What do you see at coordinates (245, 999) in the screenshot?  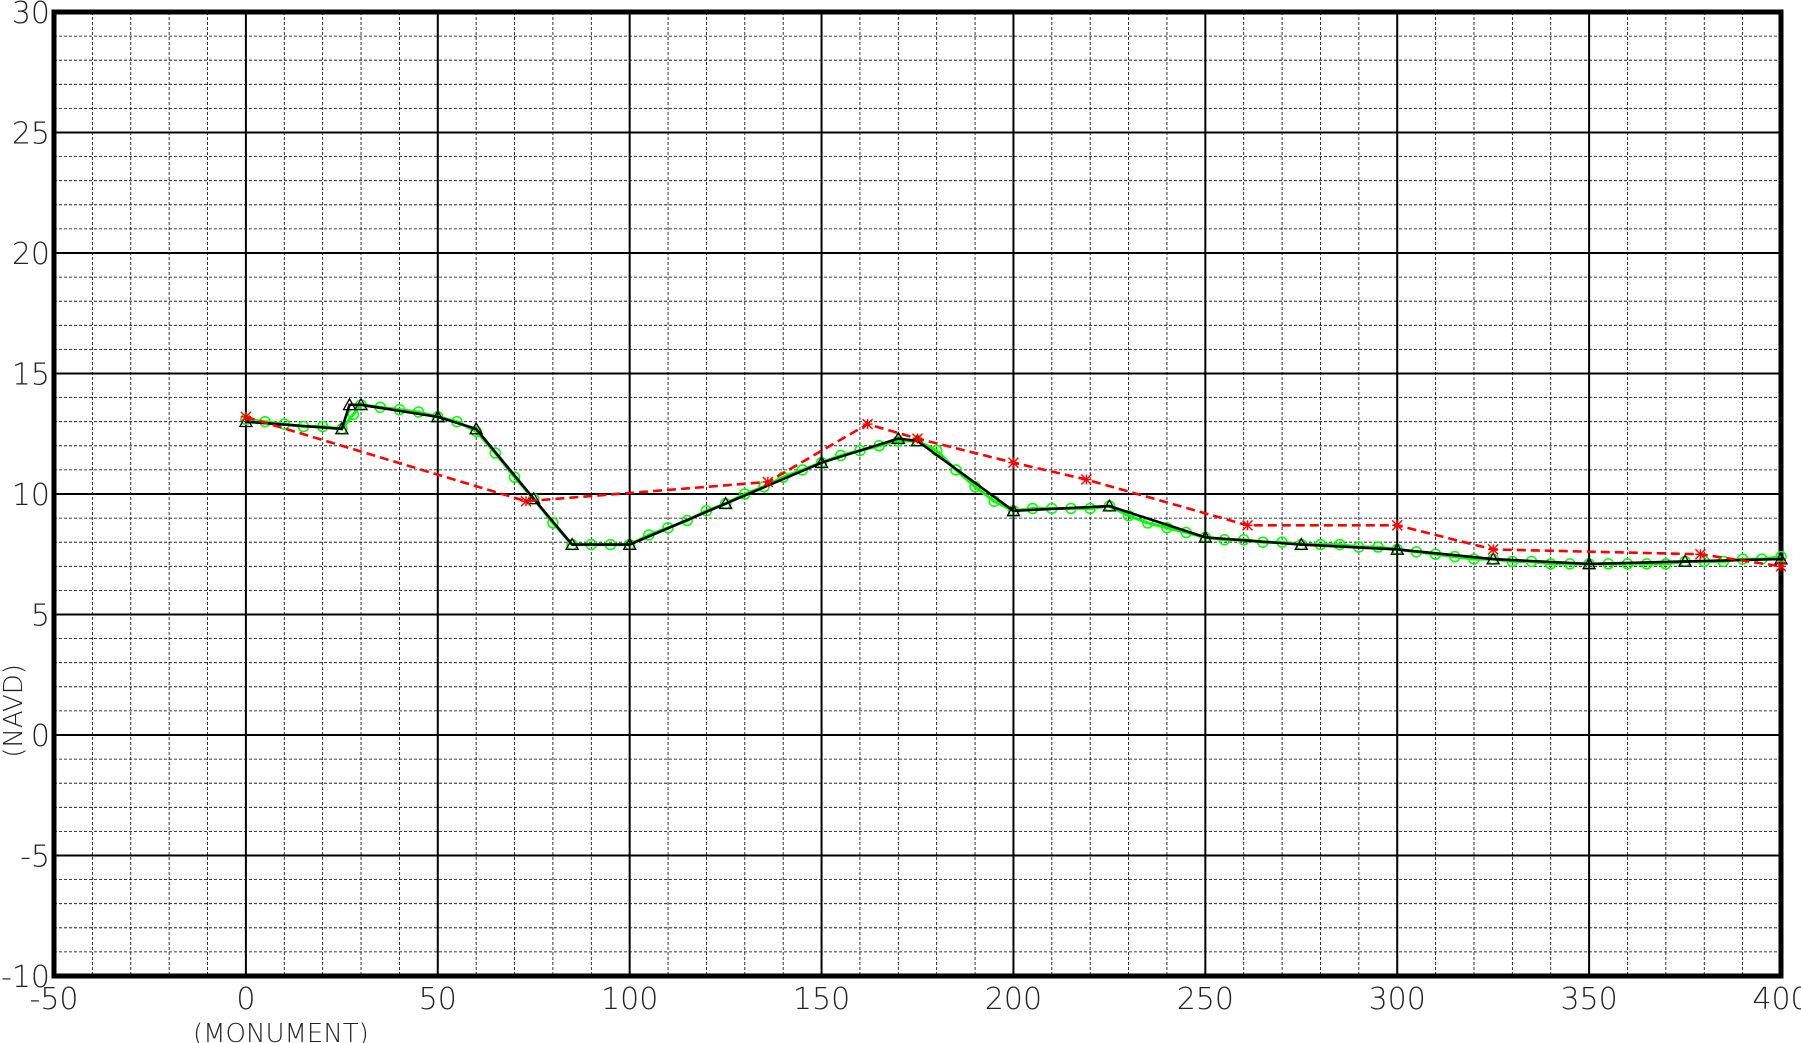 I see `x-tick-label: 0` at bounding box center [245, 999].